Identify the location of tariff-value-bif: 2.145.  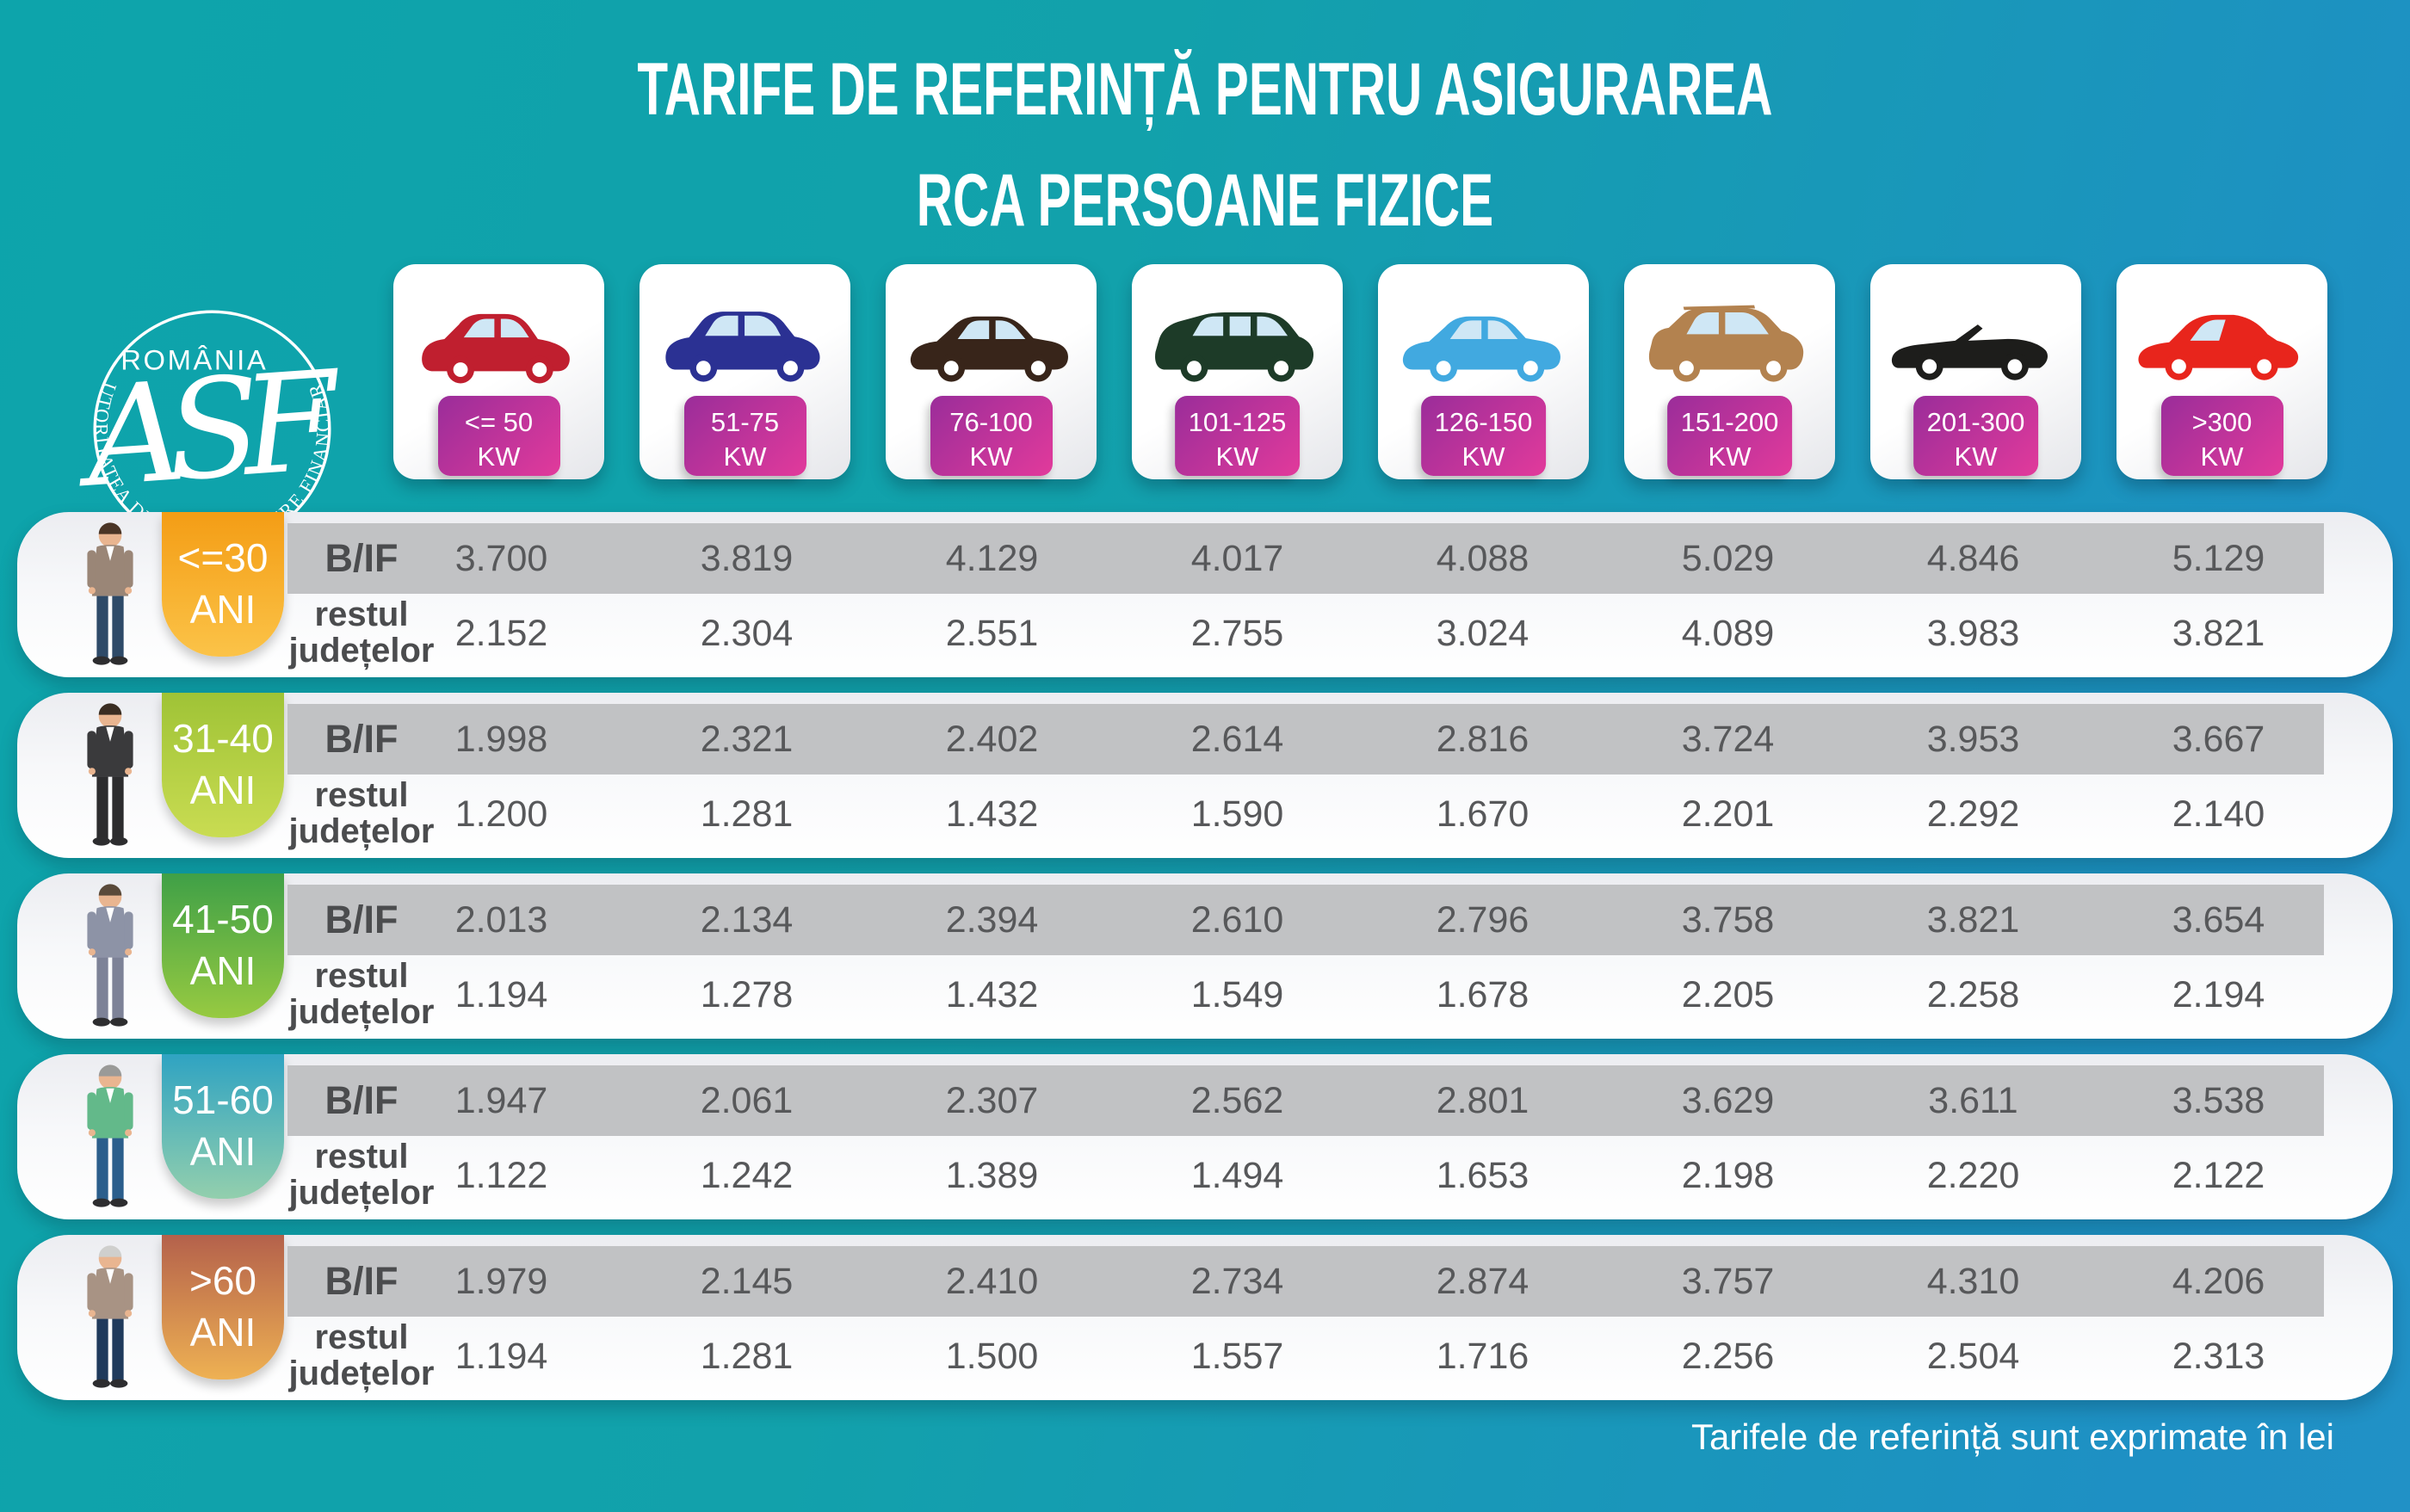
(747, 1281).